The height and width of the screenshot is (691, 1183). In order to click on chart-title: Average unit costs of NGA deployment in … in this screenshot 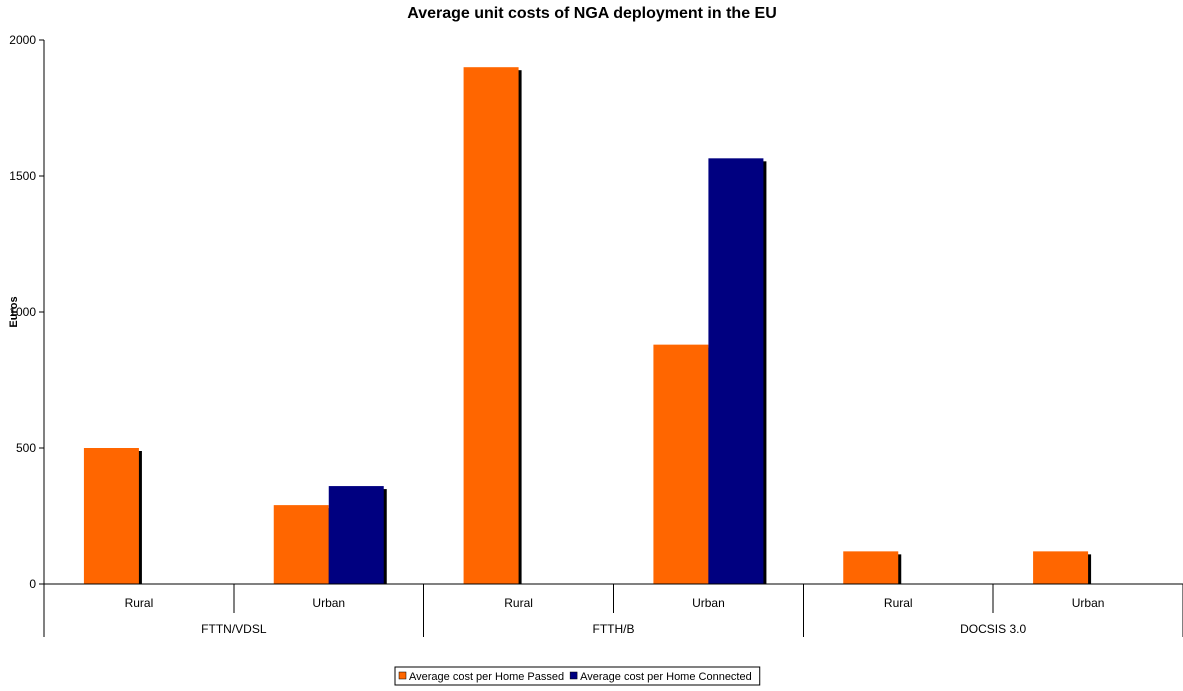, I will do `click(592, 13)`.